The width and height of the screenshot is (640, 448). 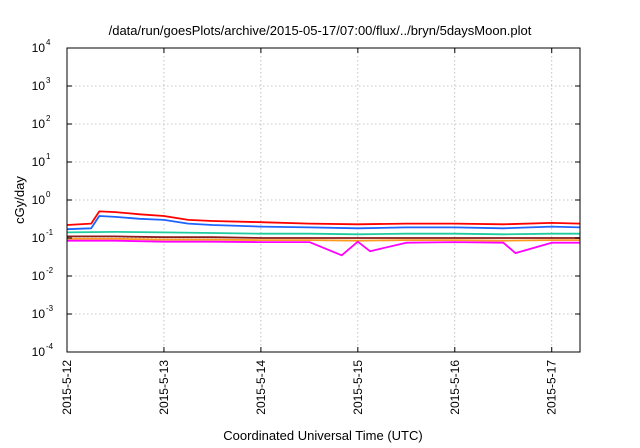 I want to click on y-tick-exponent: -4, so click(x=50, y=346).